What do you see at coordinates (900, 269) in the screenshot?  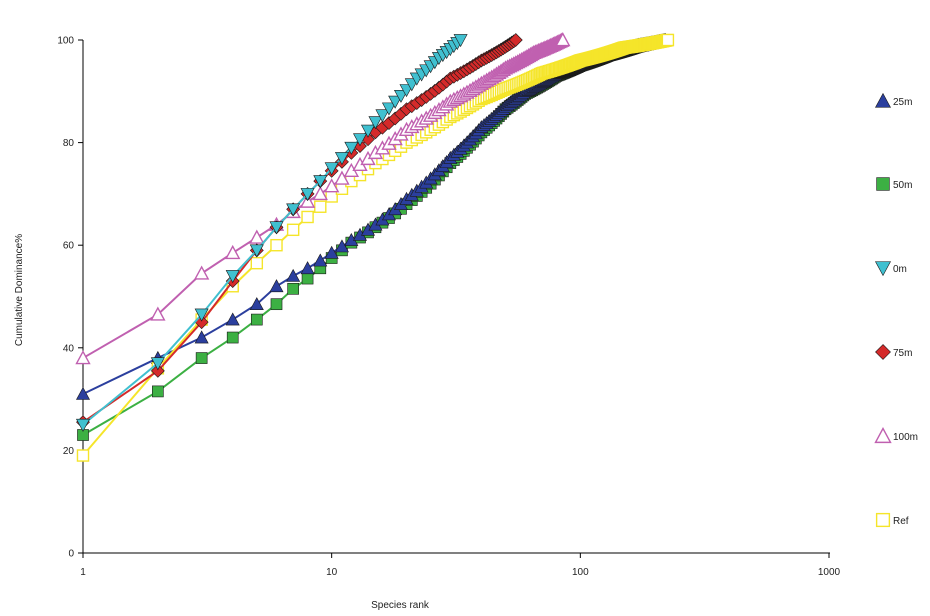 I see `legend-label: 0m` at bounding box center [900, 269].